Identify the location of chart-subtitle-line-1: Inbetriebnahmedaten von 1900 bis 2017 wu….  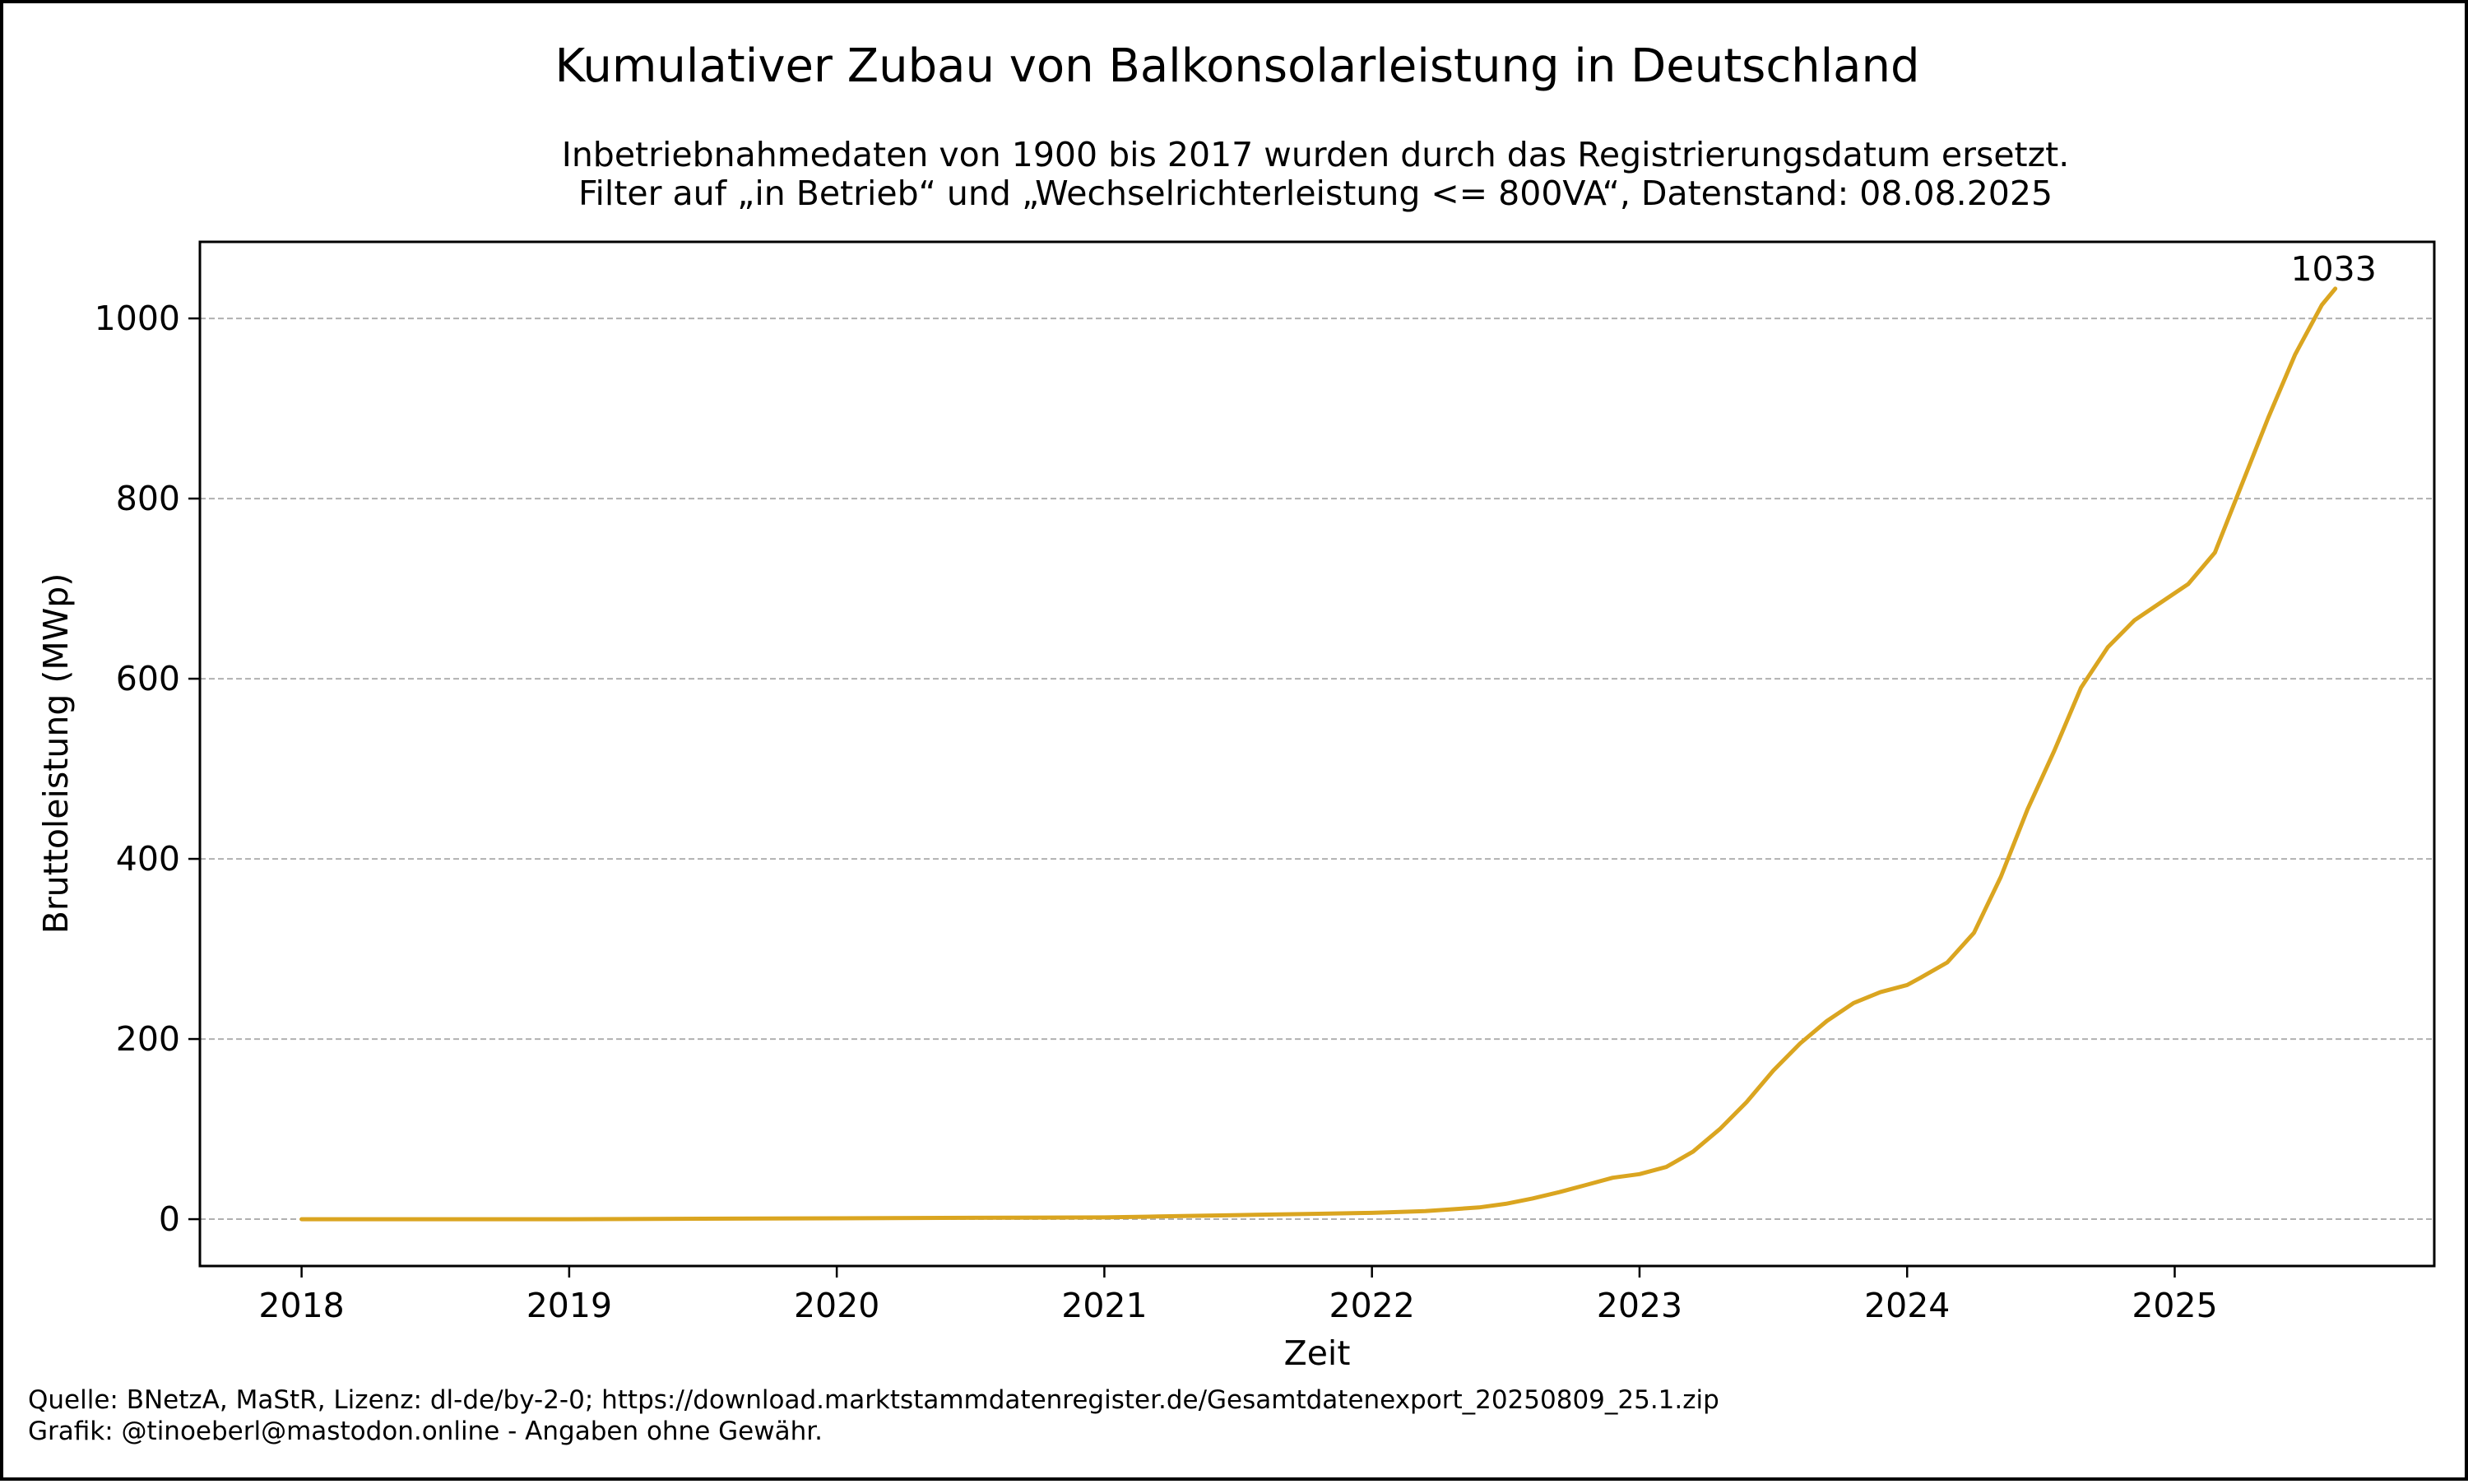
(1316, 154).